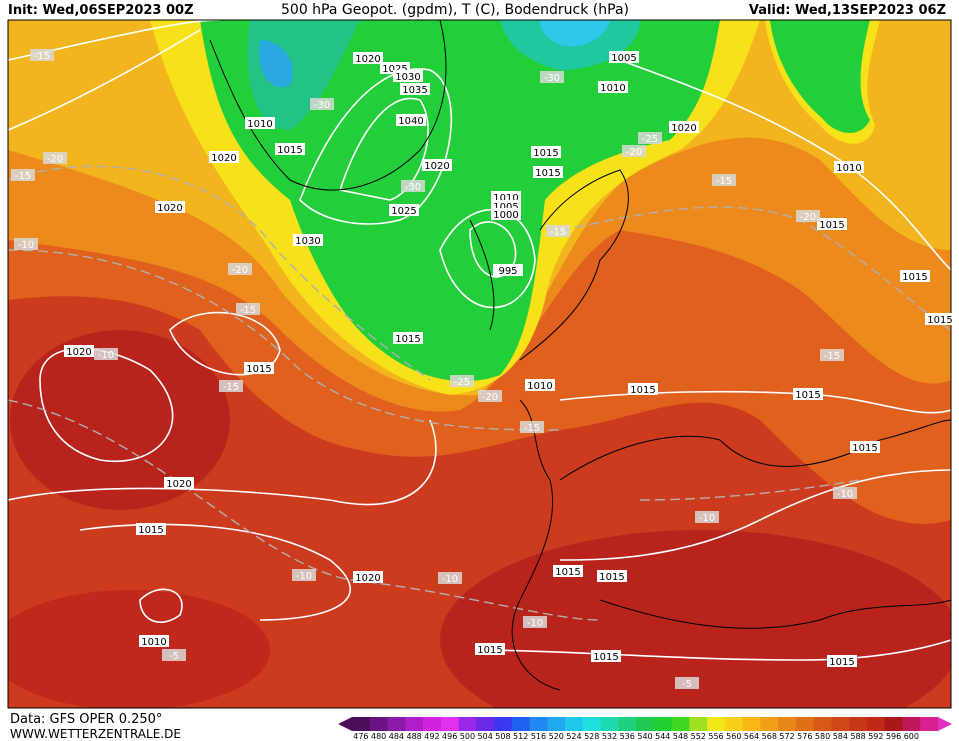  I want to click on colorbar-label: 576, so click(804, 736).